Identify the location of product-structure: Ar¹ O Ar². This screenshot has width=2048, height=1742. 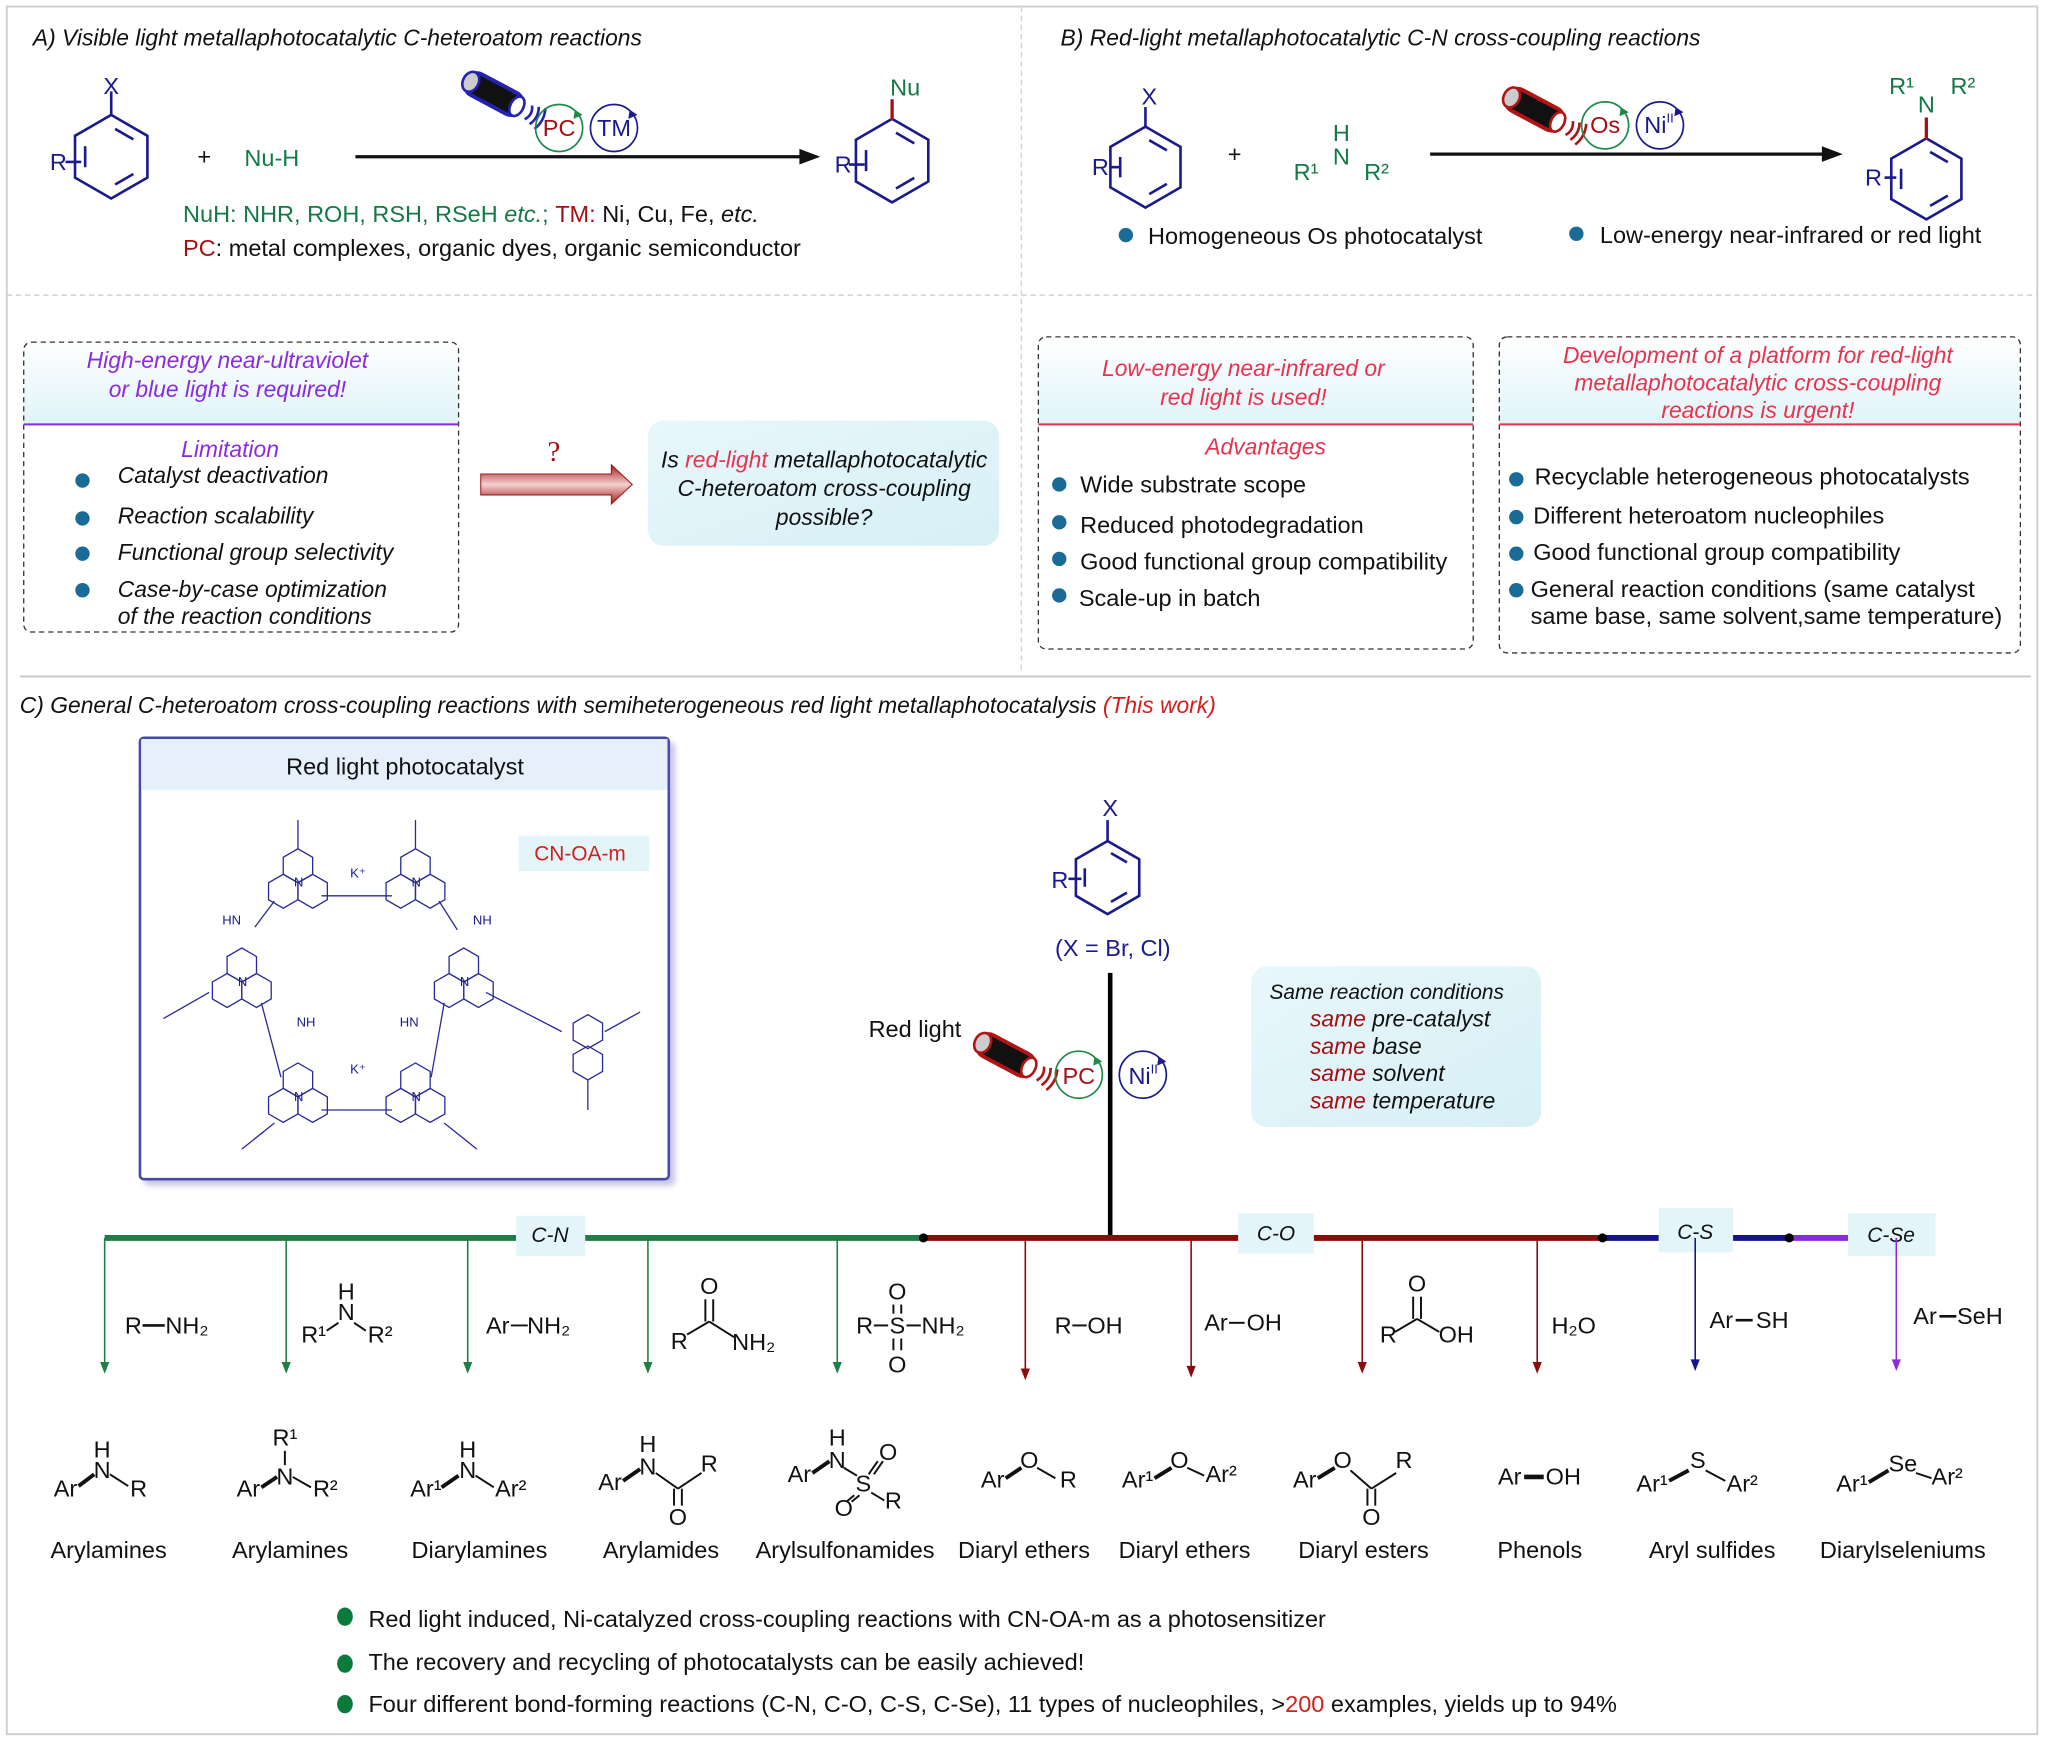
(1179, 1470).